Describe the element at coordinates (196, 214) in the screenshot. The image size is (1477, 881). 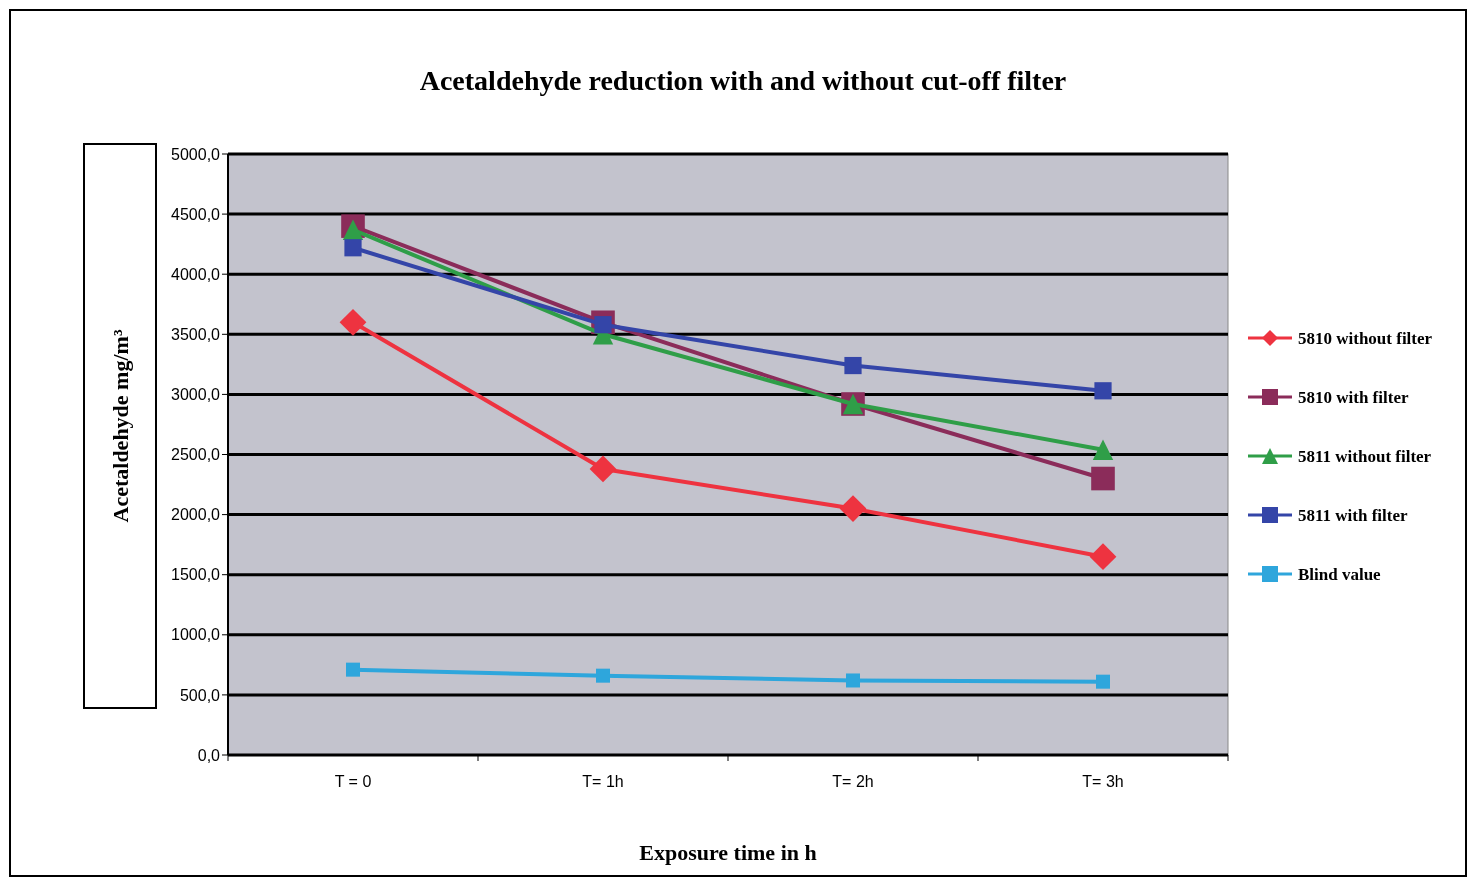
I see `y-tick-label: 4500,0` at that location.